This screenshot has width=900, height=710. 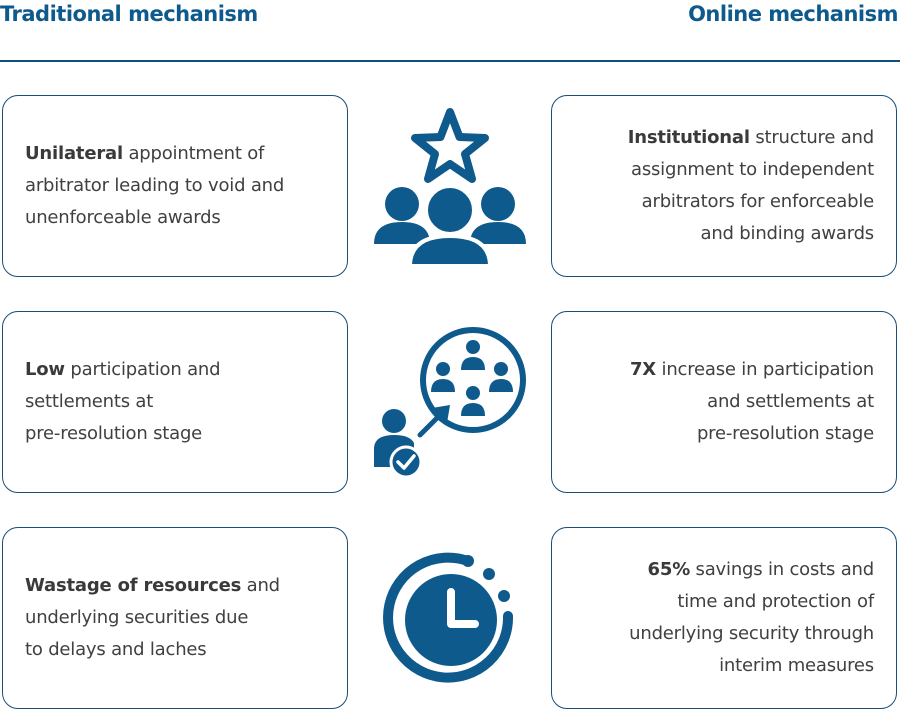 I want to click on card-line: and settlements at, so click(x=790, y=401).